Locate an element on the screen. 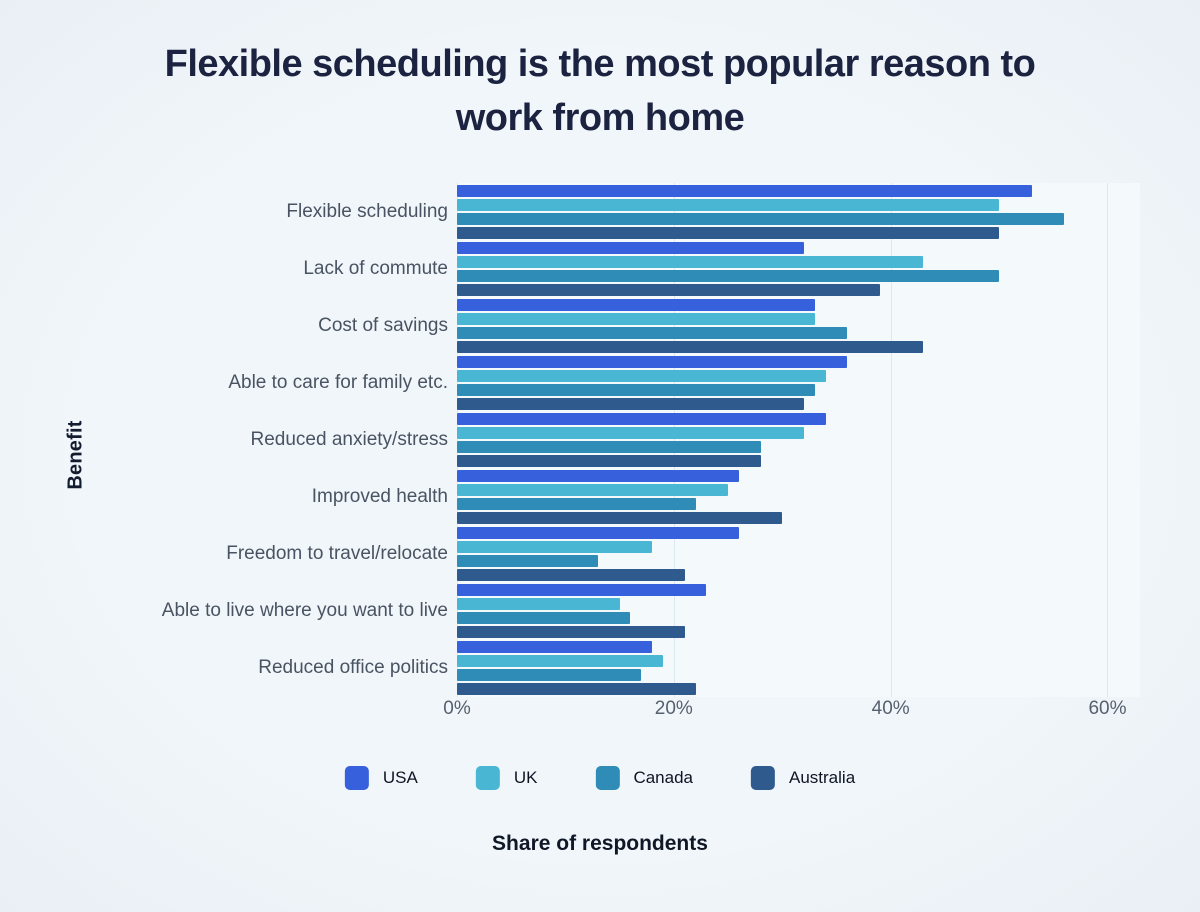 The width and height of the screenshot is (1200, 912). category-label: Reduced office politics is located at coordinates (353, 668).